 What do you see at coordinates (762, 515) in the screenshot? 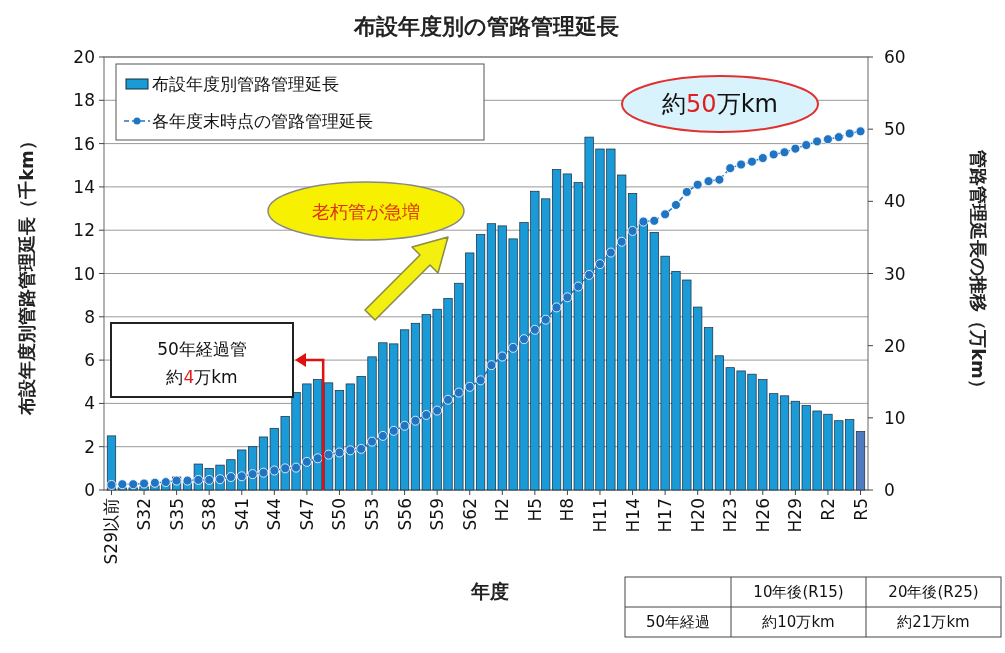
I see `x-tick-label: H26` at bounding box center [762, 515].